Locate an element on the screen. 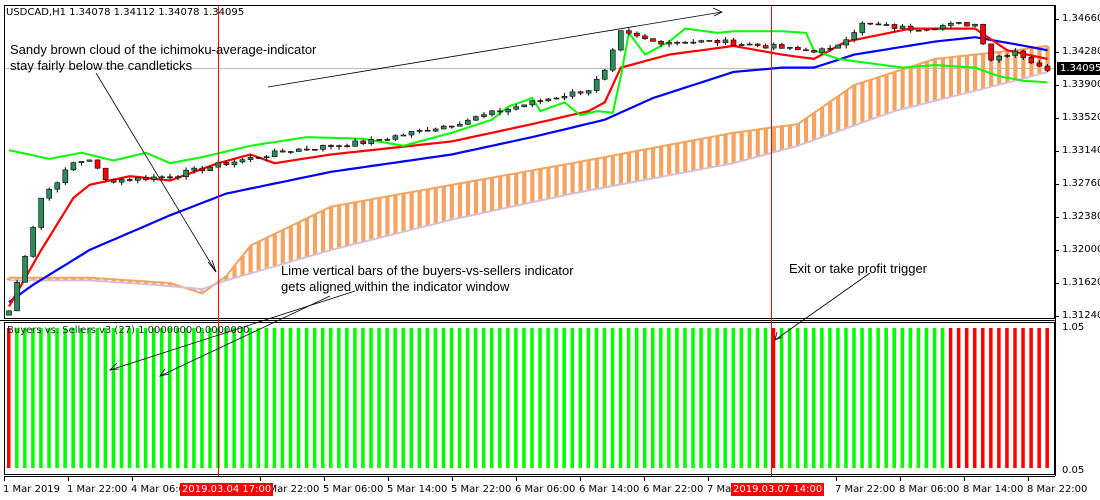 This screenshot has height=500, width=1100. bars-annotation-line2: gets aligned within the indicator window is located at coordinates (395, 286).